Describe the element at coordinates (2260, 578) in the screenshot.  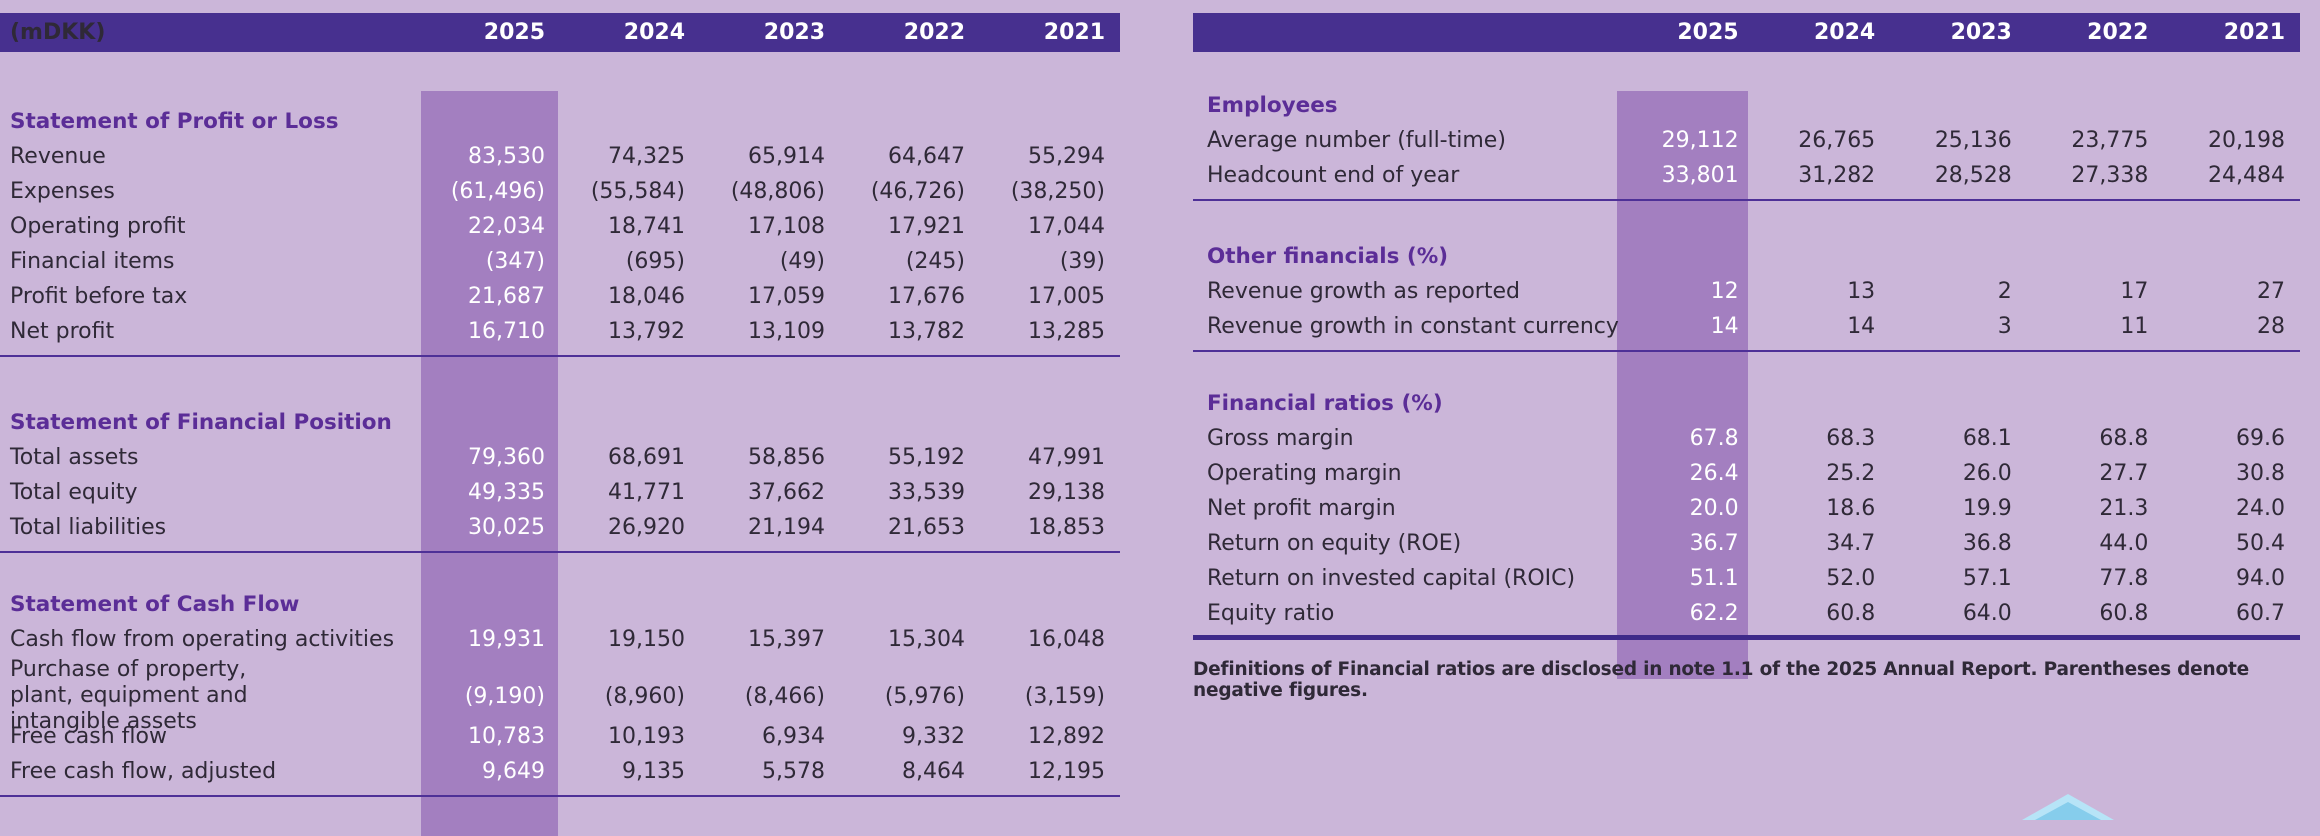
I see `cell-2021: 94.0` at that location.